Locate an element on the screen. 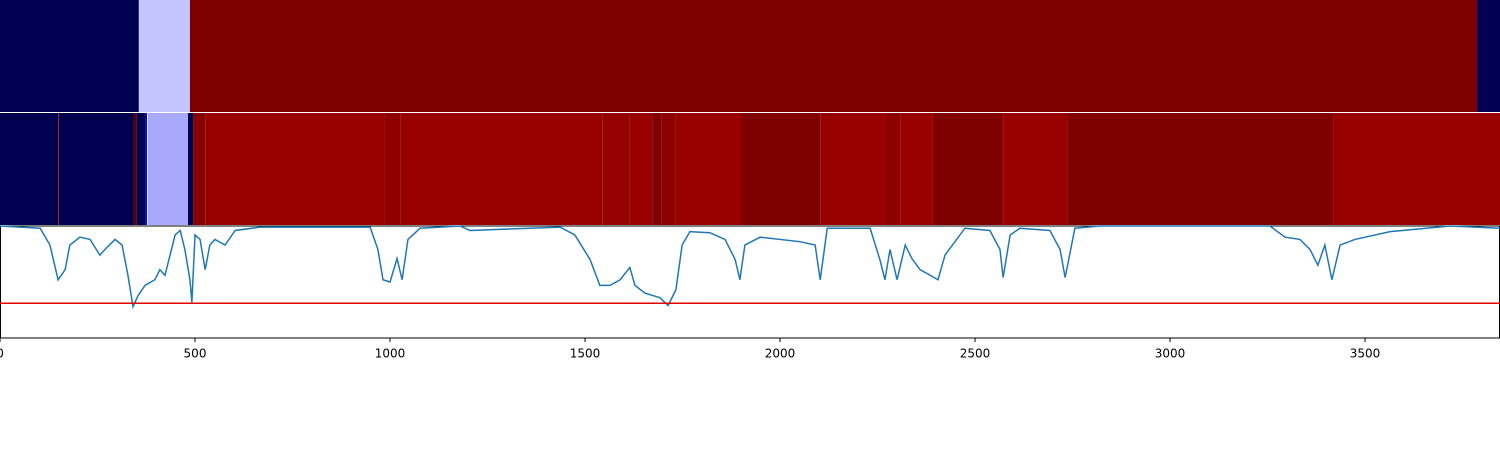  x-tick-label: 1500 is located at coordinates (585, 354).